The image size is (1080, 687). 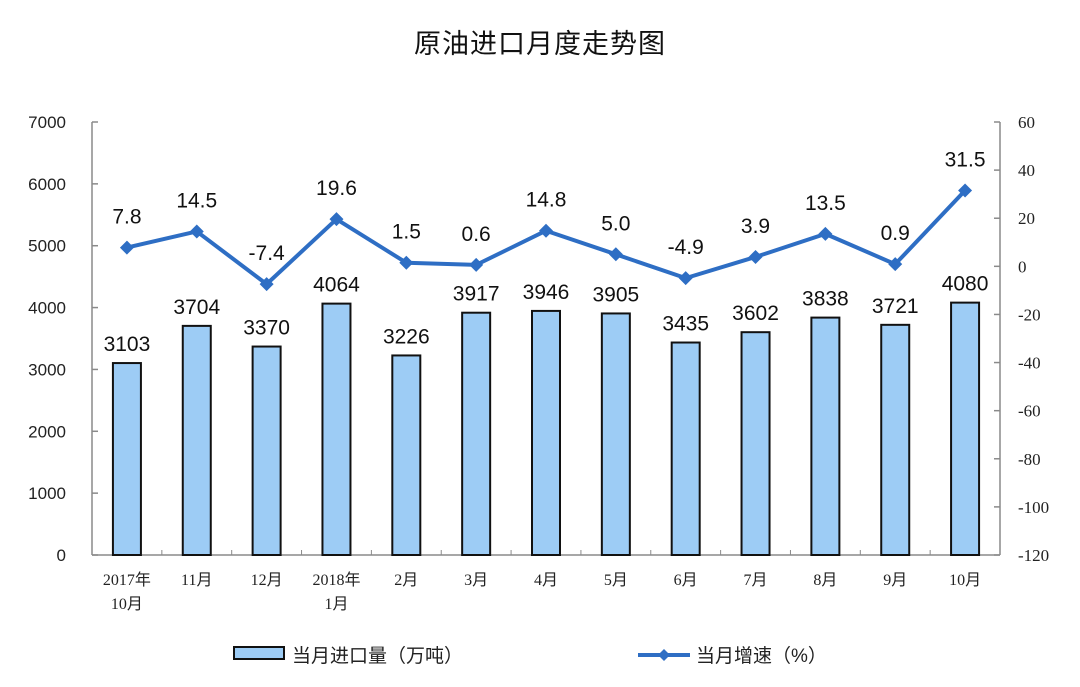 I want to click on line-value-label: 3.9, so click(x=755, y=226).